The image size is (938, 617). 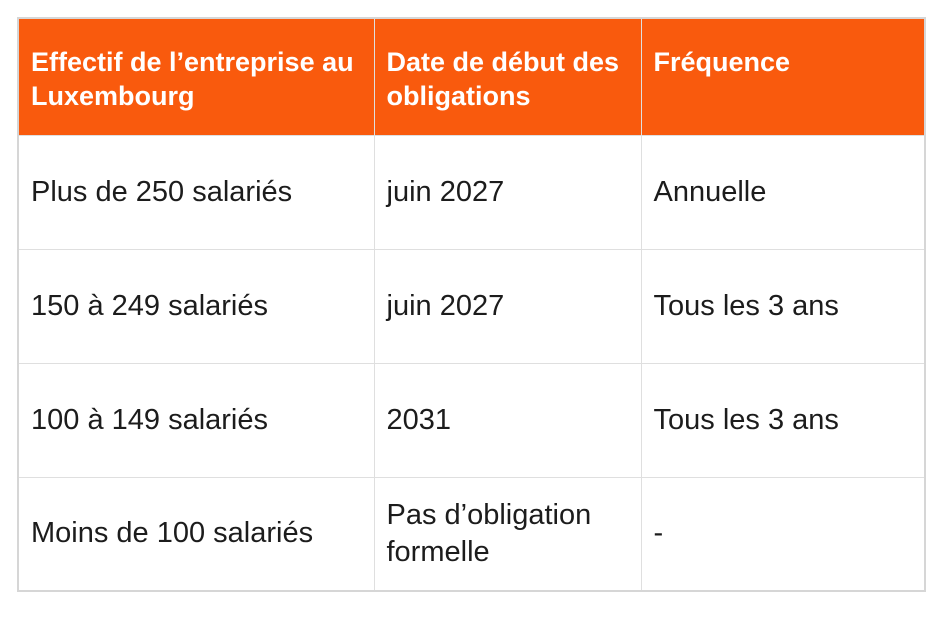 I want to click on cell-effectif: Moins de 100 salariés, so click(x=196, y=534).